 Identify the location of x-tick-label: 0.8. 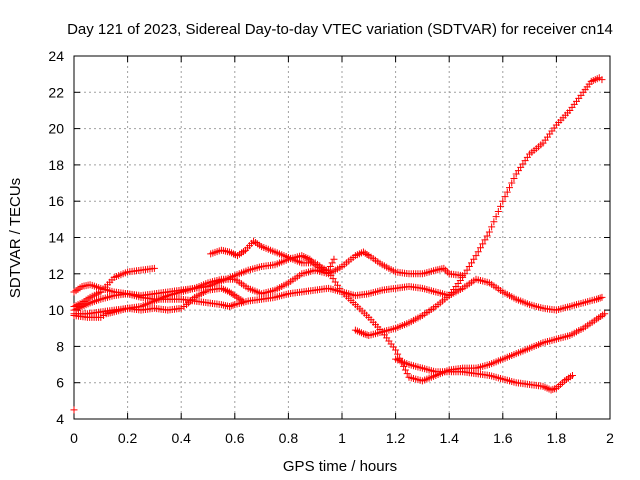
(289, 438).